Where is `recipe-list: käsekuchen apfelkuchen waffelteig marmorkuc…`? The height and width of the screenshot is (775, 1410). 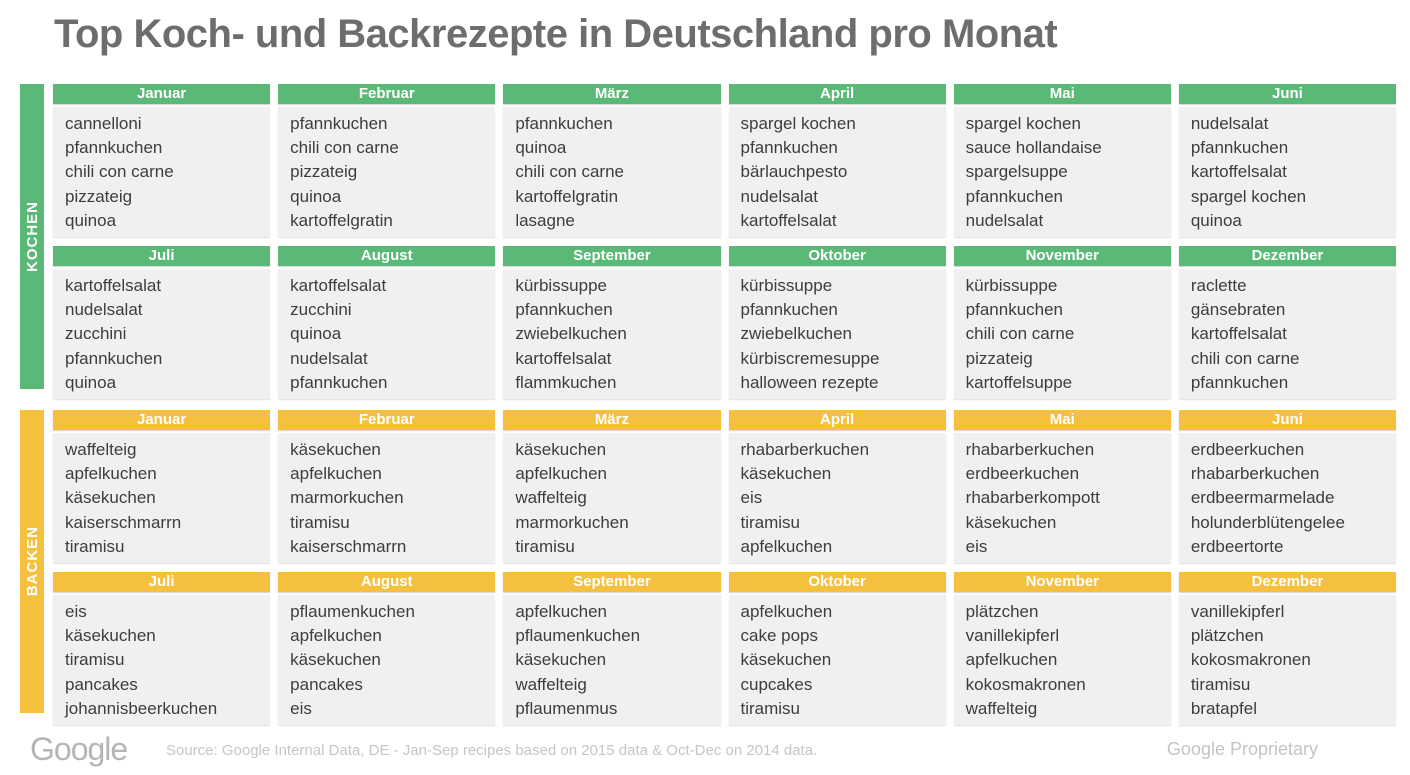
recipe-list: käsekuchen apfelkuchen waffelteig marmorkuc… is located at coordinates (612, 498).